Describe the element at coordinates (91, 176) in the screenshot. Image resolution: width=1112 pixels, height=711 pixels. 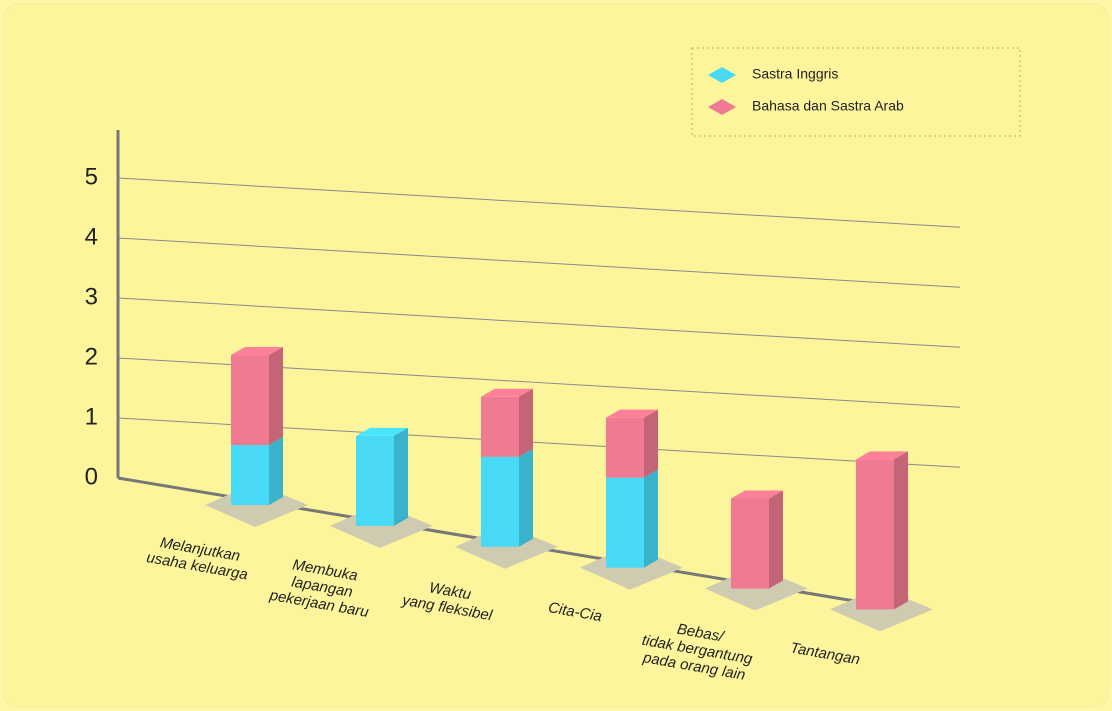
I see `y-tick-label: 5` at that location.